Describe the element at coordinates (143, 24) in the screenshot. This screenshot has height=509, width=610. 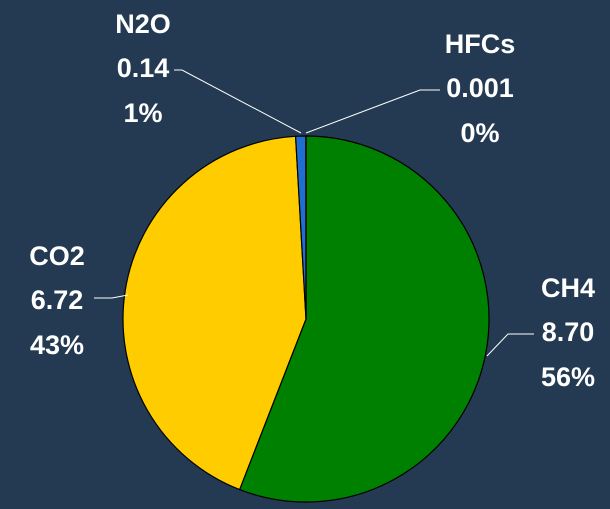
I see `slice-label: N2O` at that location.